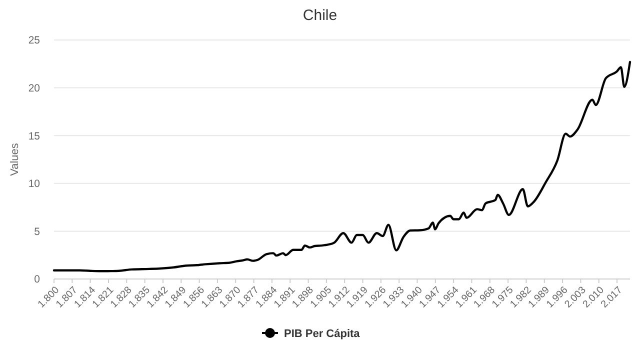 The height and width of the screenshot is (358, 640). Describe the element at coordinates (37, 280) in the screenshot. I see `y-tick-label: 0` at that location.